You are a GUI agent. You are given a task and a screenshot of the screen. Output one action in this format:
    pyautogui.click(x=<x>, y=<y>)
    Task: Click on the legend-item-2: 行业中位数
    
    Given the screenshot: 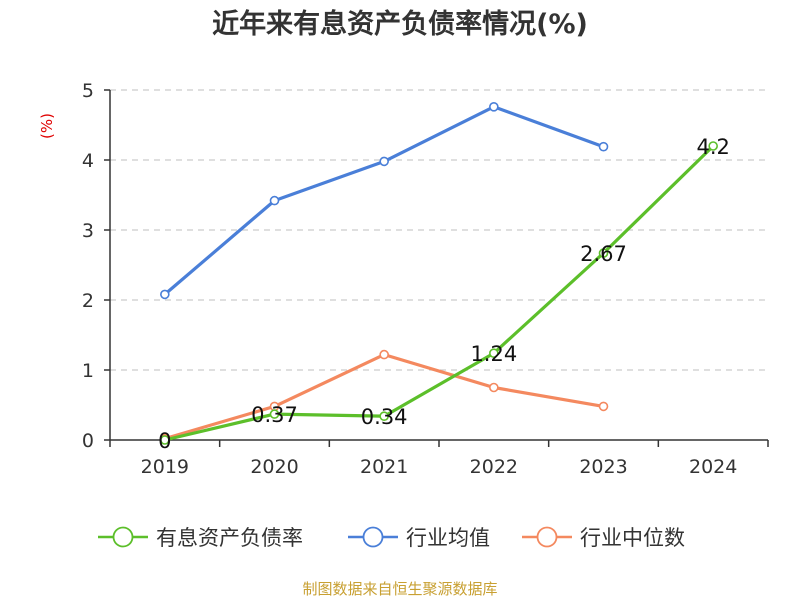 What is the action you would take?
    pyautogui.click(x=603, y=538)
    